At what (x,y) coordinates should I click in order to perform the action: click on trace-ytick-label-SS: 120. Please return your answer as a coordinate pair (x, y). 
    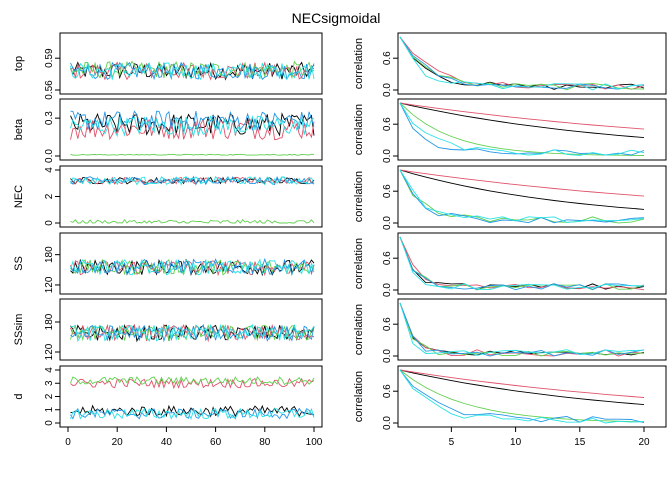
    Looking at the image, I should click on (49, 284).